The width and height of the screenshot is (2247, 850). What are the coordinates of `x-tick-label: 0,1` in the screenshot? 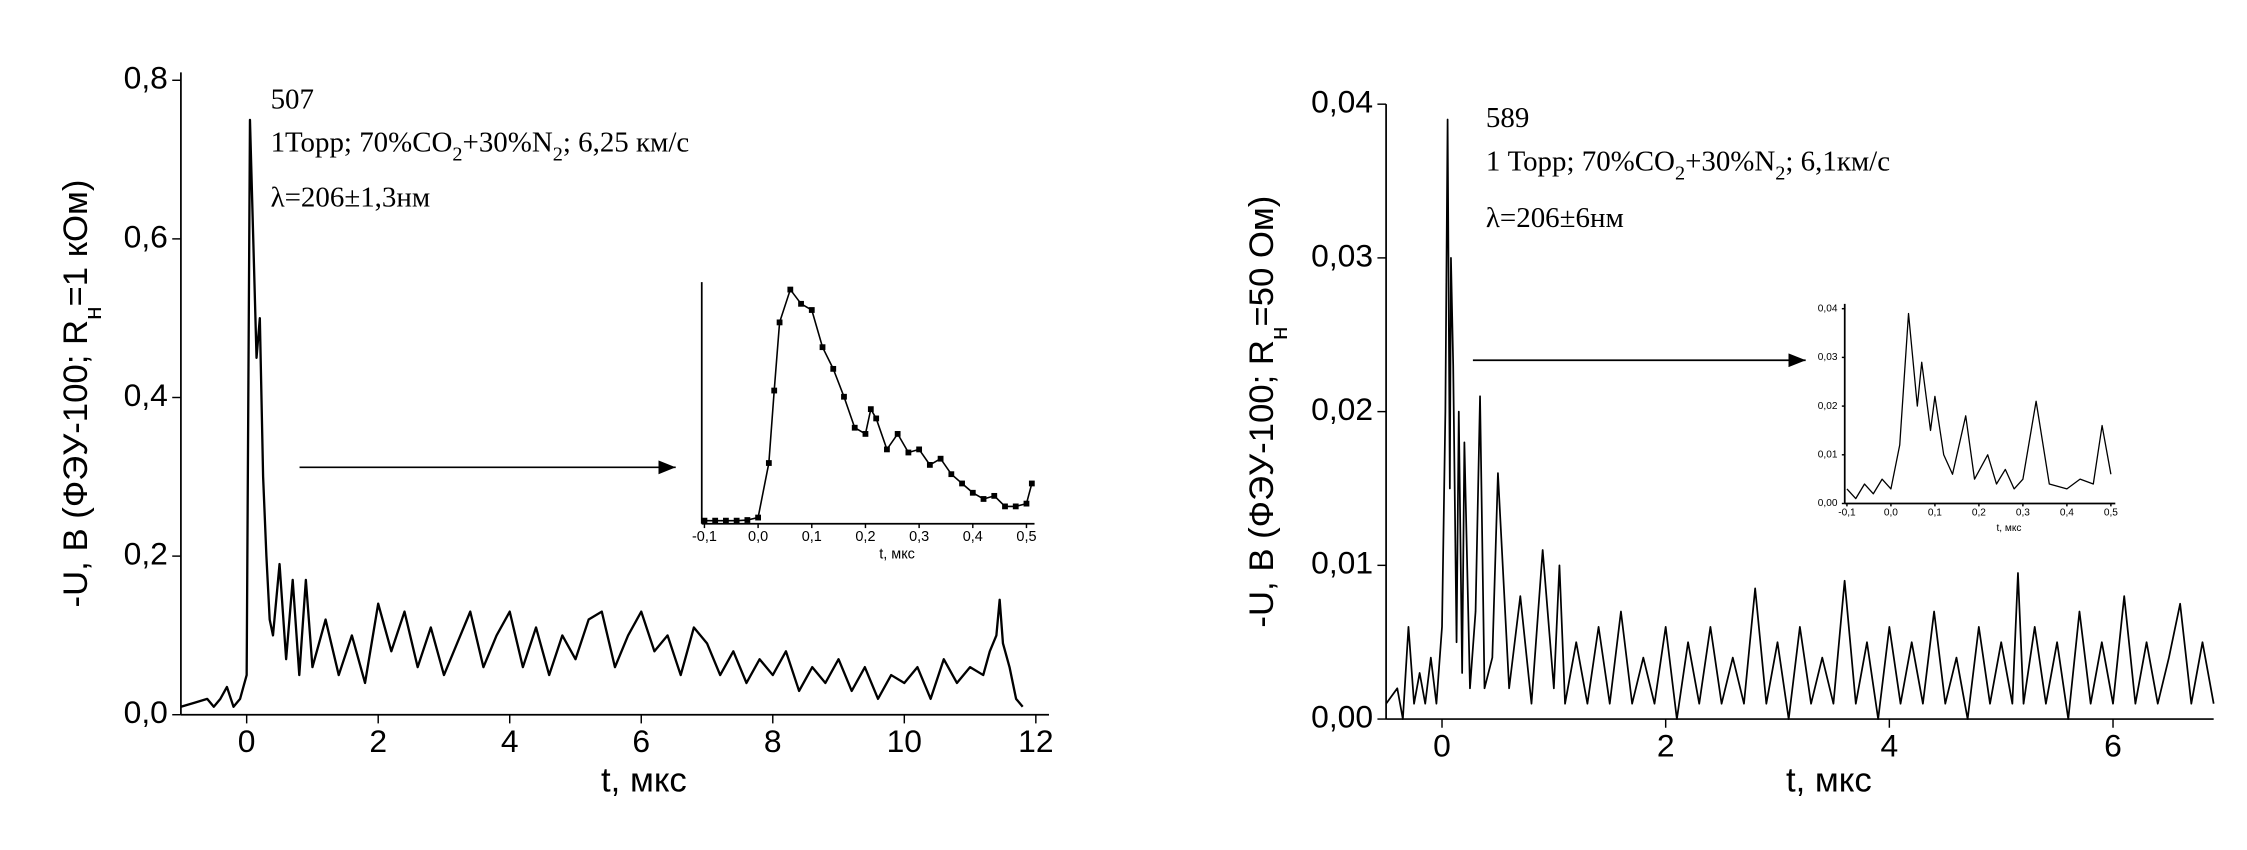 It's located at (1935, 512).